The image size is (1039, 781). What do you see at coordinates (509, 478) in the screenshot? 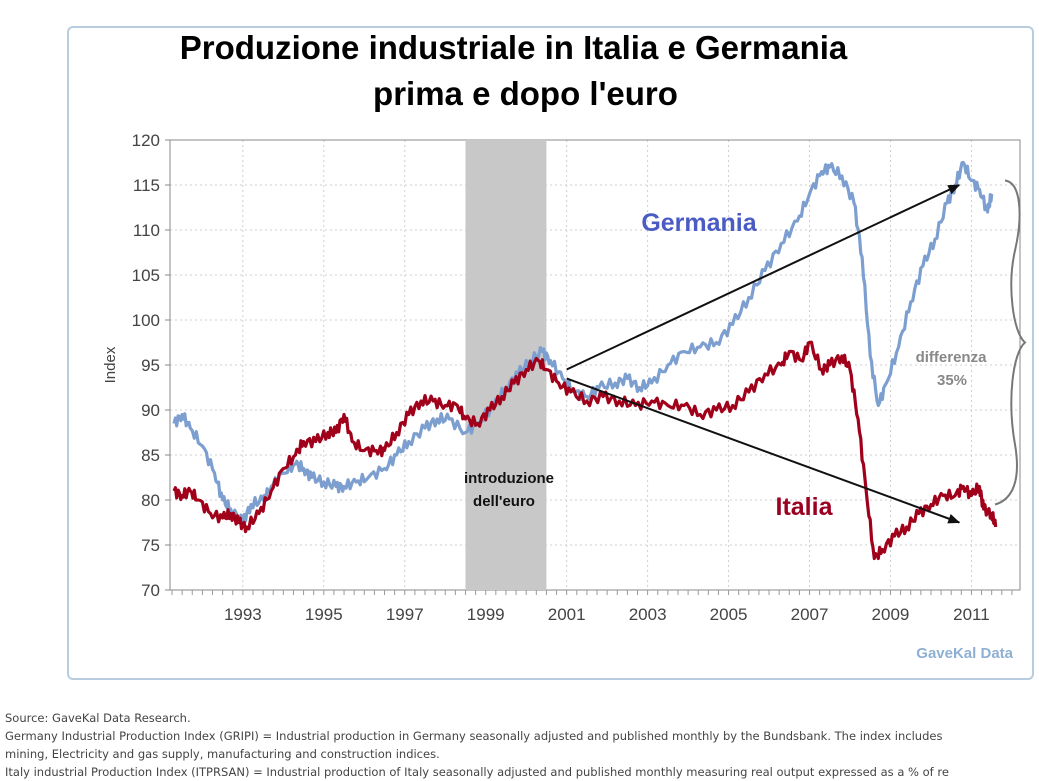
I see `euro-band-label-line1: introduzione` at bounding box center [509, 478].